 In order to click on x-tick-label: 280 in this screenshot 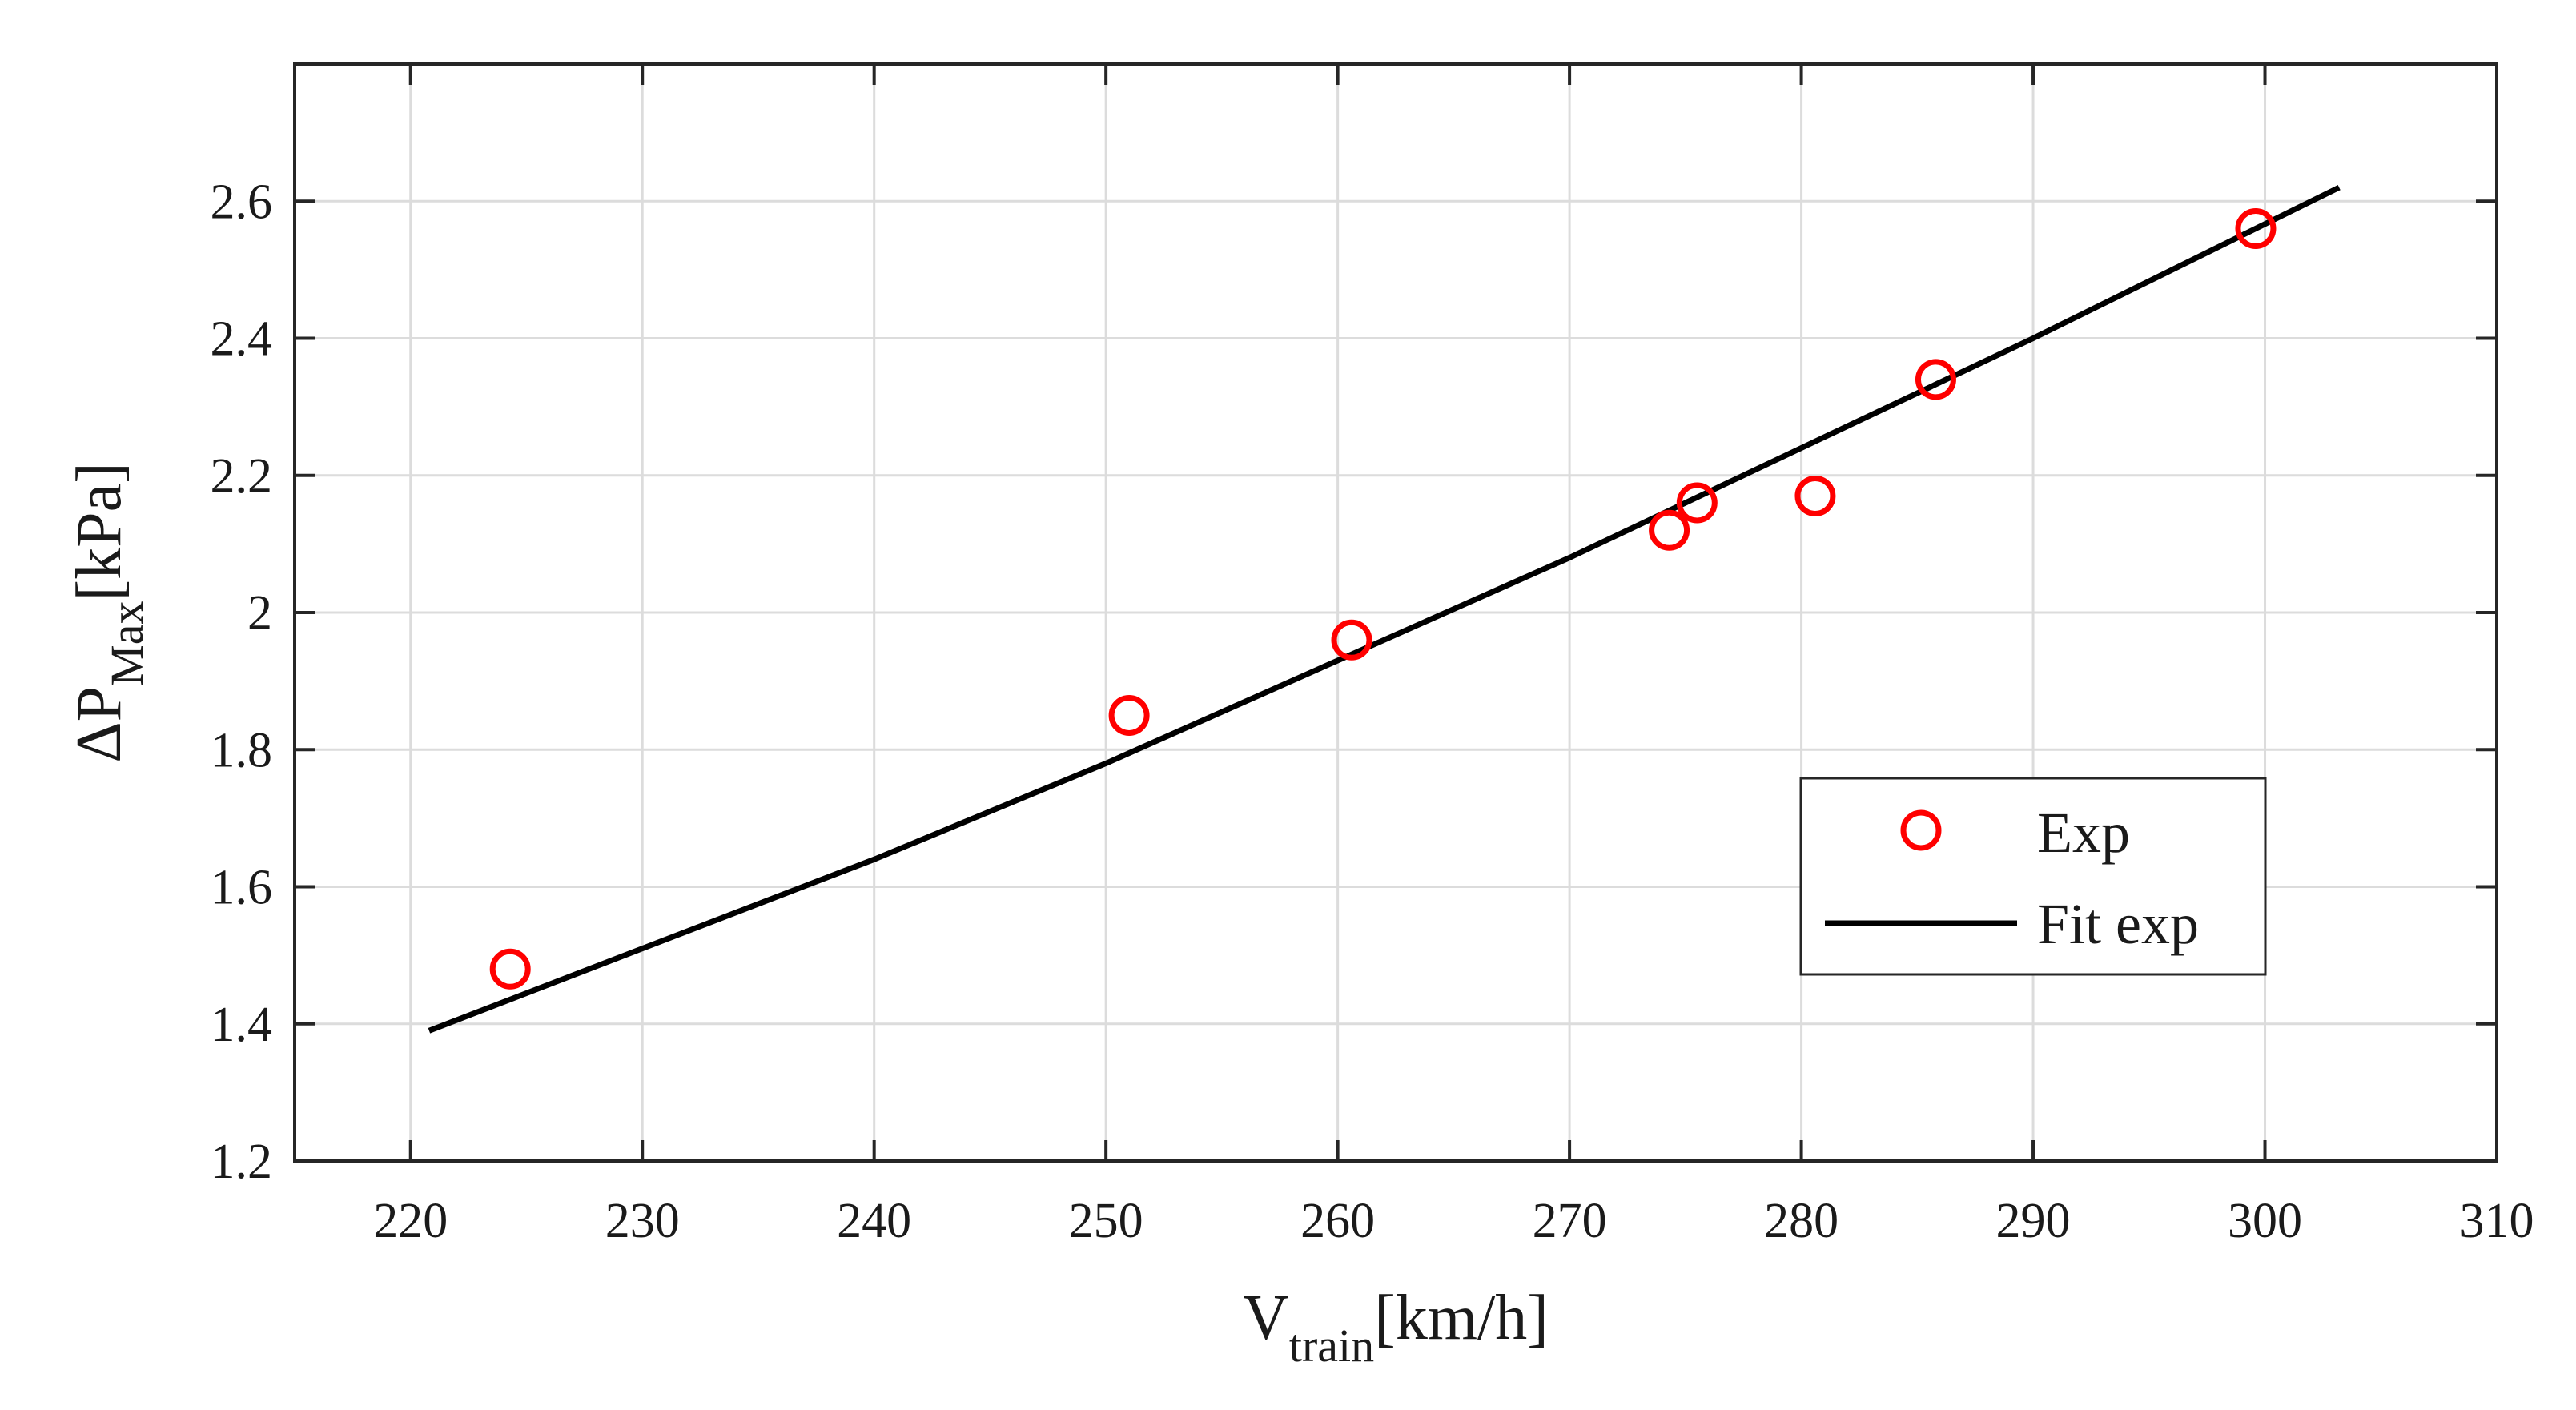, I will do `click(1801, 1221)`.